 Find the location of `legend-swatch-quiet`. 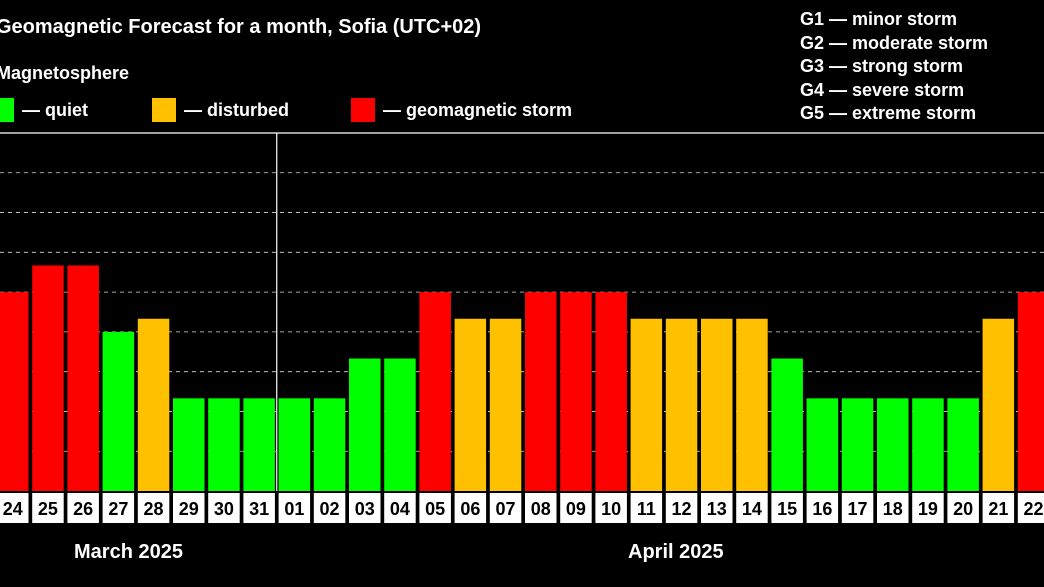

legend-swatch-quiet is located at coordinates (7, 110).